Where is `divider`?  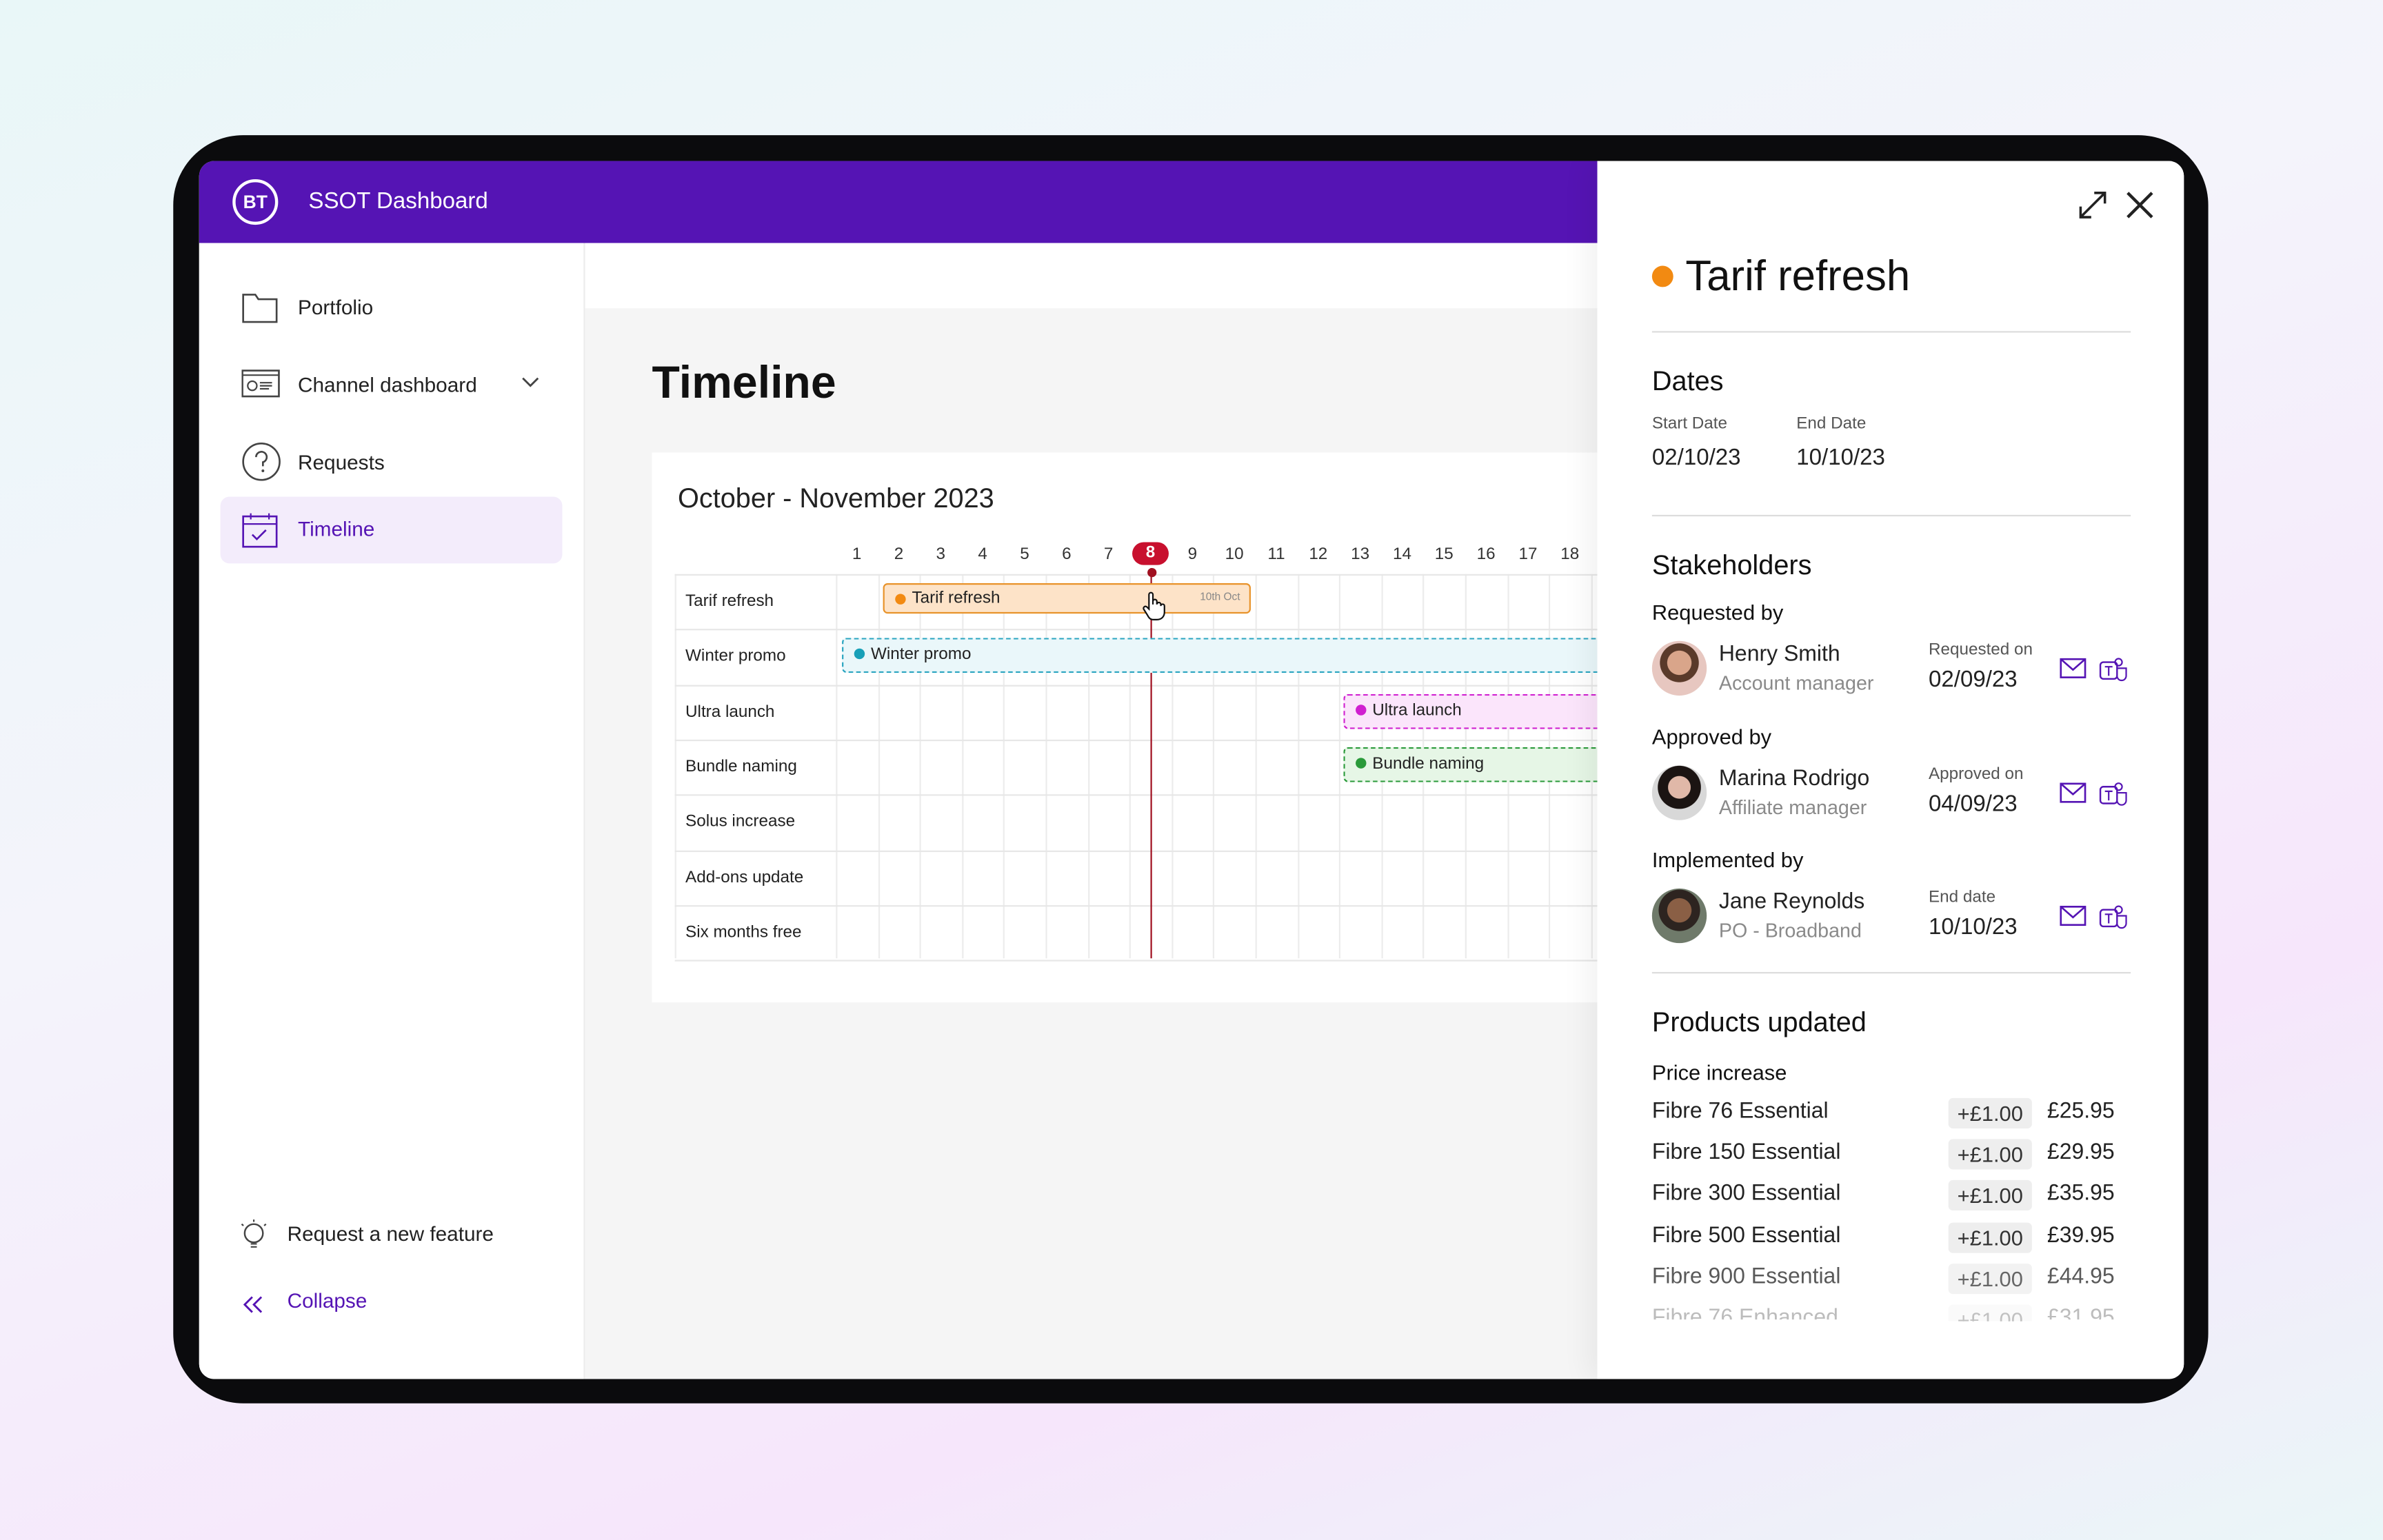 divider is located at coordinates (1891, 973).